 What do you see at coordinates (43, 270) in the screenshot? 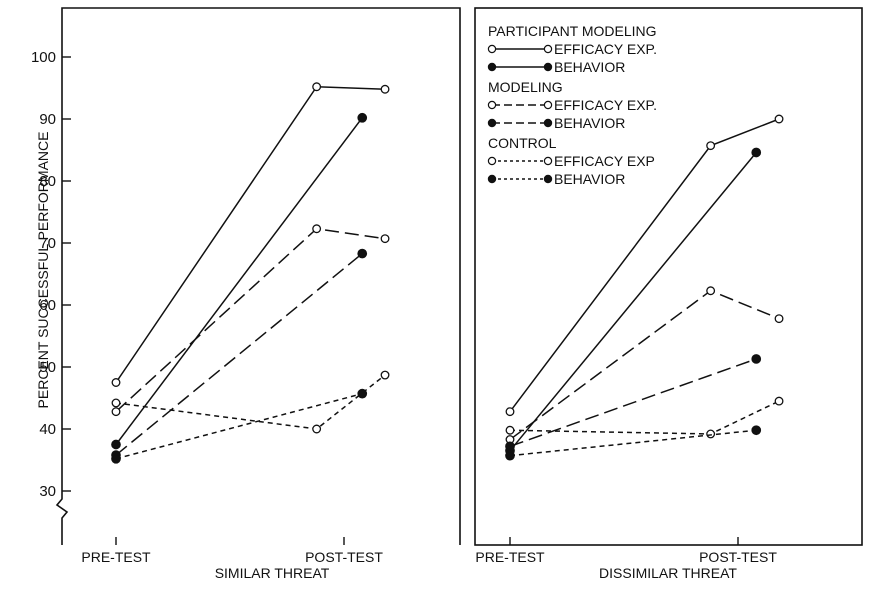
I see `y-axis-title: PERCENT SUCCESSFUL PERFORMANCE` at bounding box center [43, 270].